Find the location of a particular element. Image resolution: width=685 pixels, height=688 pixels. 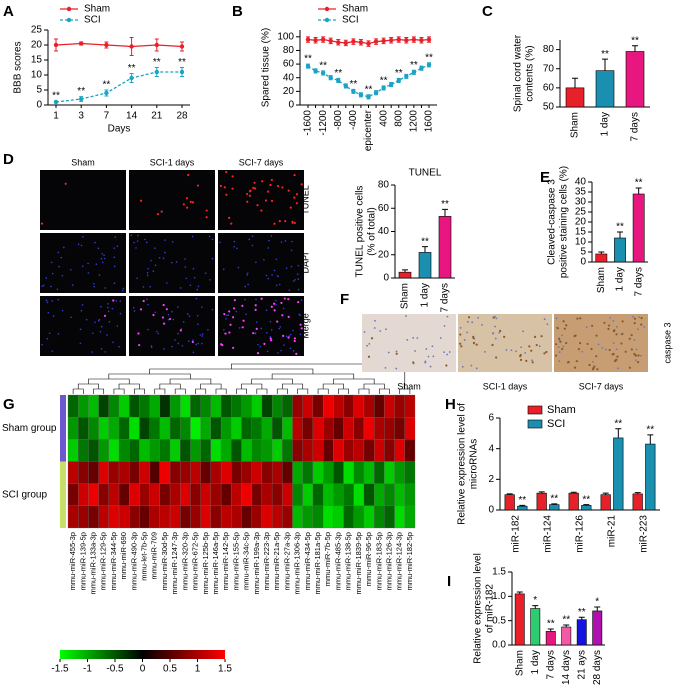

x-tick-label: 28 days is located at coordinates (597, 667).